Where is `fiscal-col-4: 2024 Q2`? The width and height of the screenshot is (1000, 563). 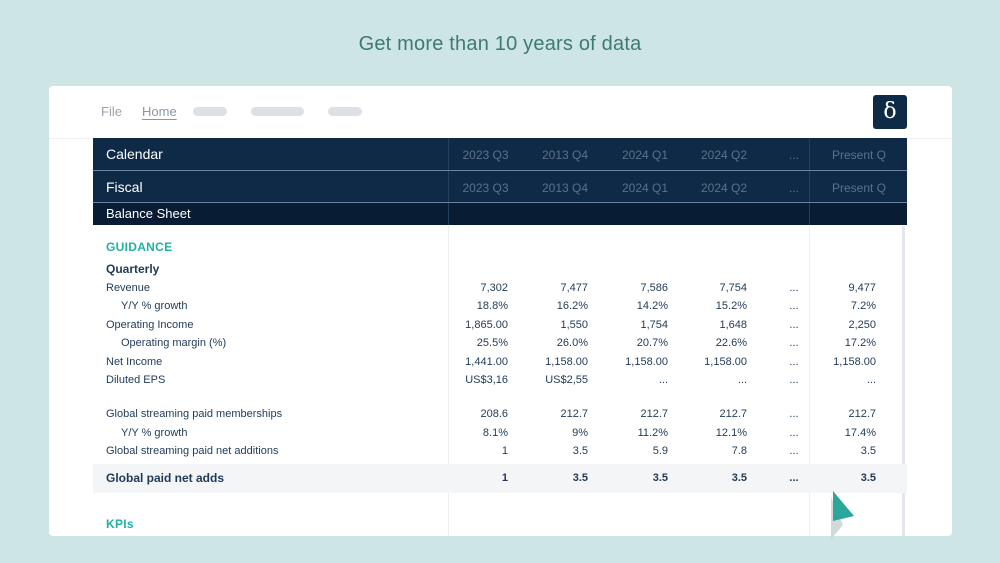
fiscal-col-4: 2024 Q2 is located at coordinates (724, 188).